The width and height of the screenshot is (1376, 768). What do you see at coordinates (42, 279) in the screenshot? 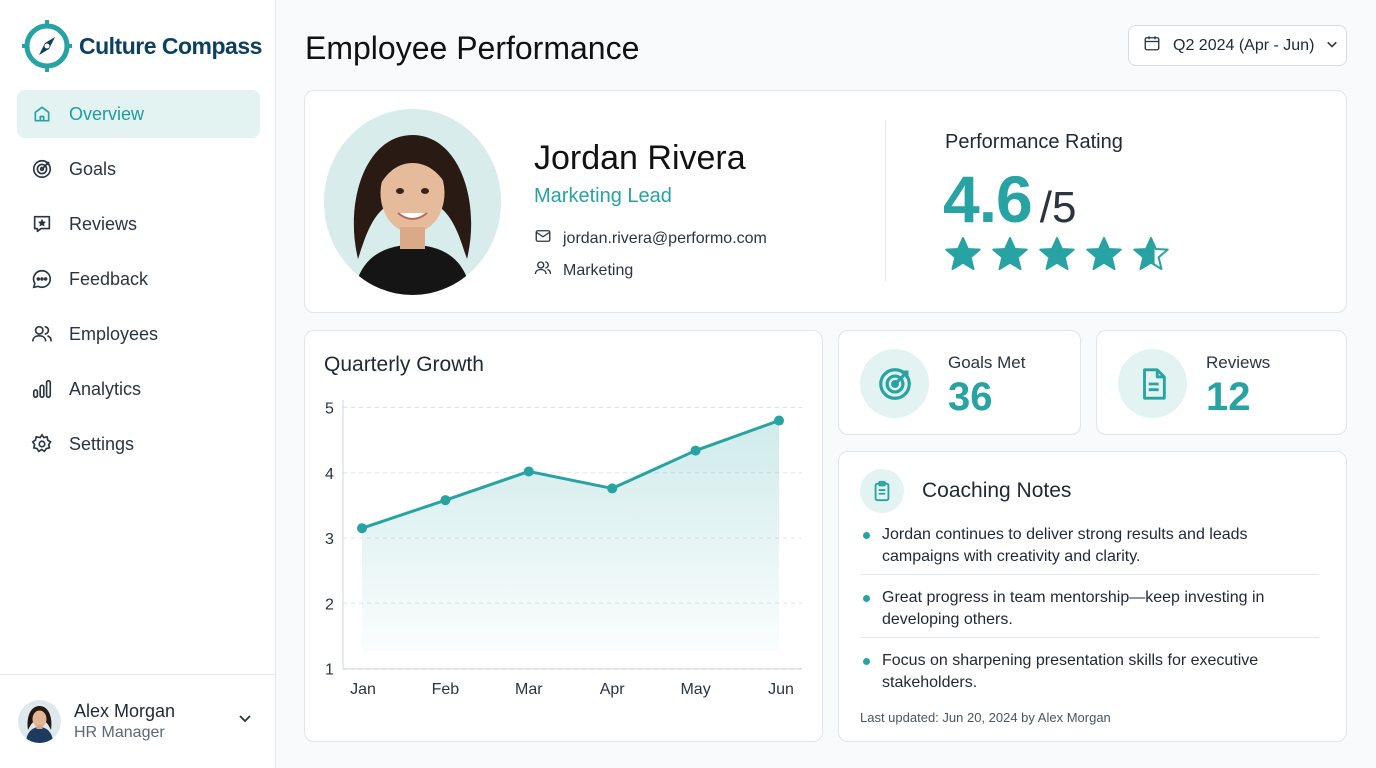
I see `chat-icon` at bounding box center [42, 279].